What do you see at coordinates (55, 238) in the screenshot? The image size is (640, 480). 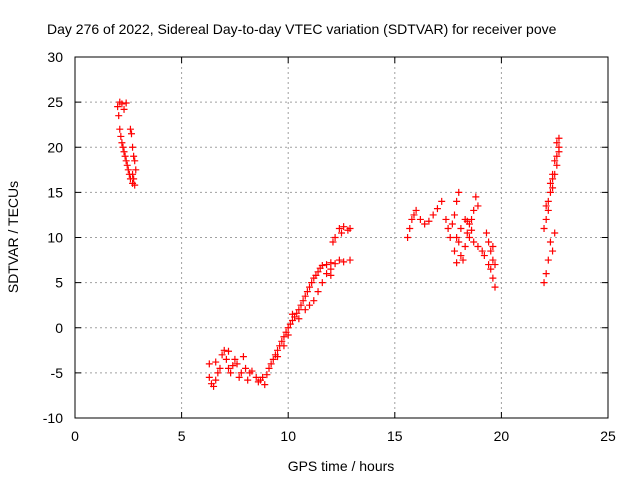 I see `y-tick-label: 10` at bounding box center [55, 238].